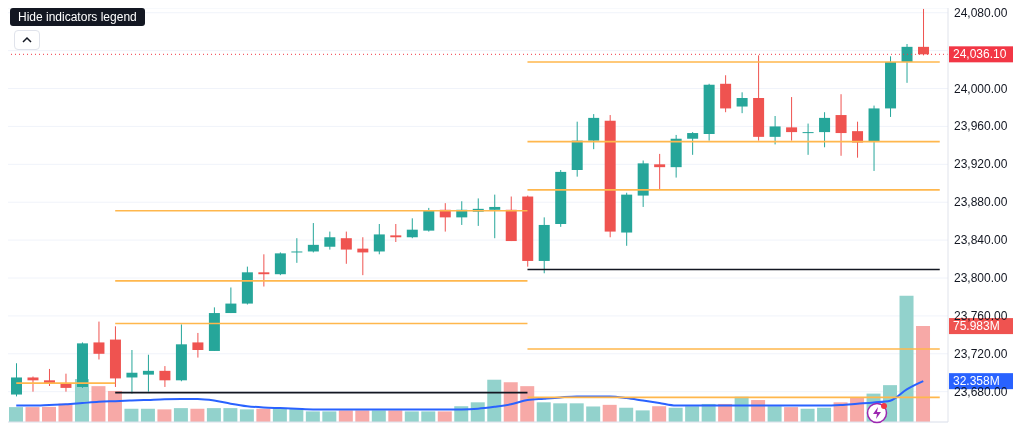  What do you see at coordinates (981, 278) in the screenshot?
I see `y-tick-label: 23,800.00` at bounding box center [981, 278].